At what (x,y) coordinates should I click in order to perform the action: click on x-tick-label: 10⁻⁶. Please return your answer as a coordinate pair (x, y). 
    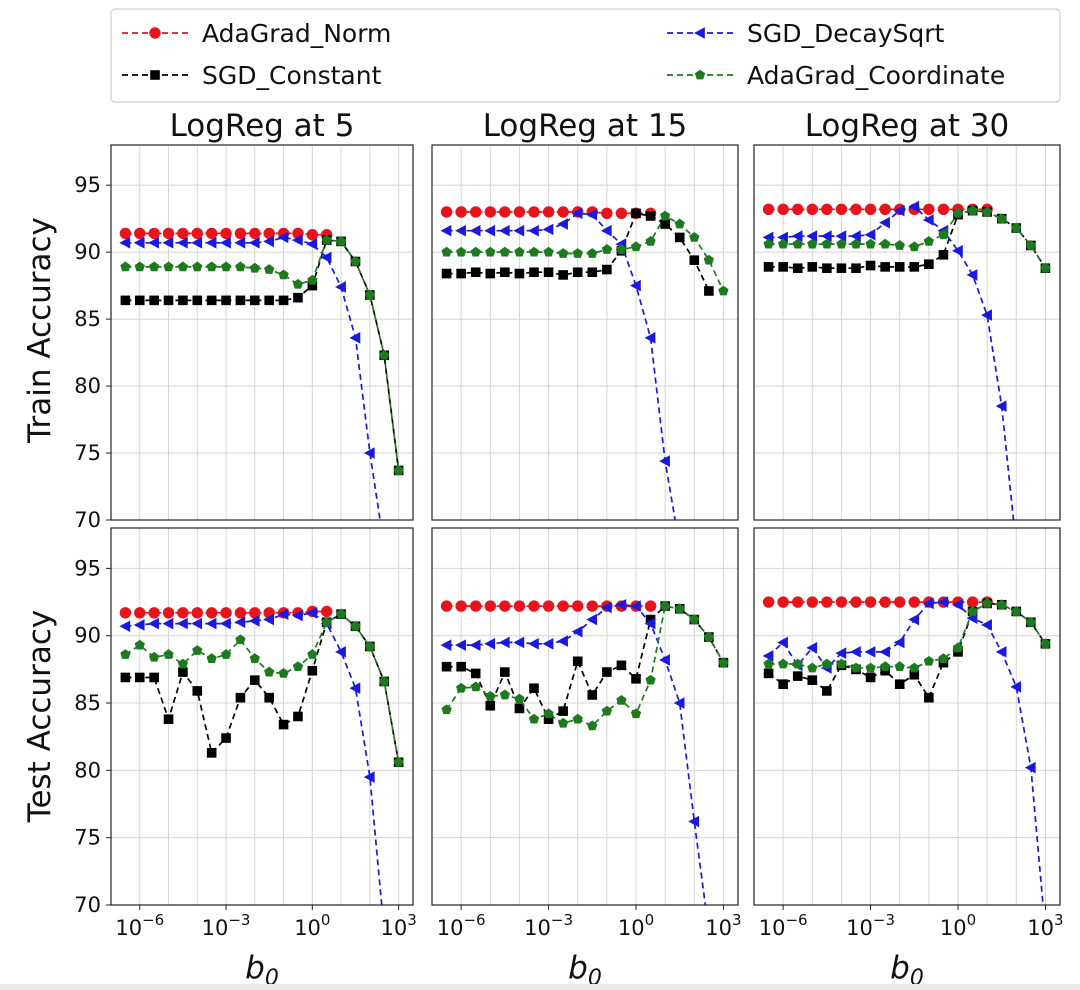
    Looking at the image, I should click on (461, 925).